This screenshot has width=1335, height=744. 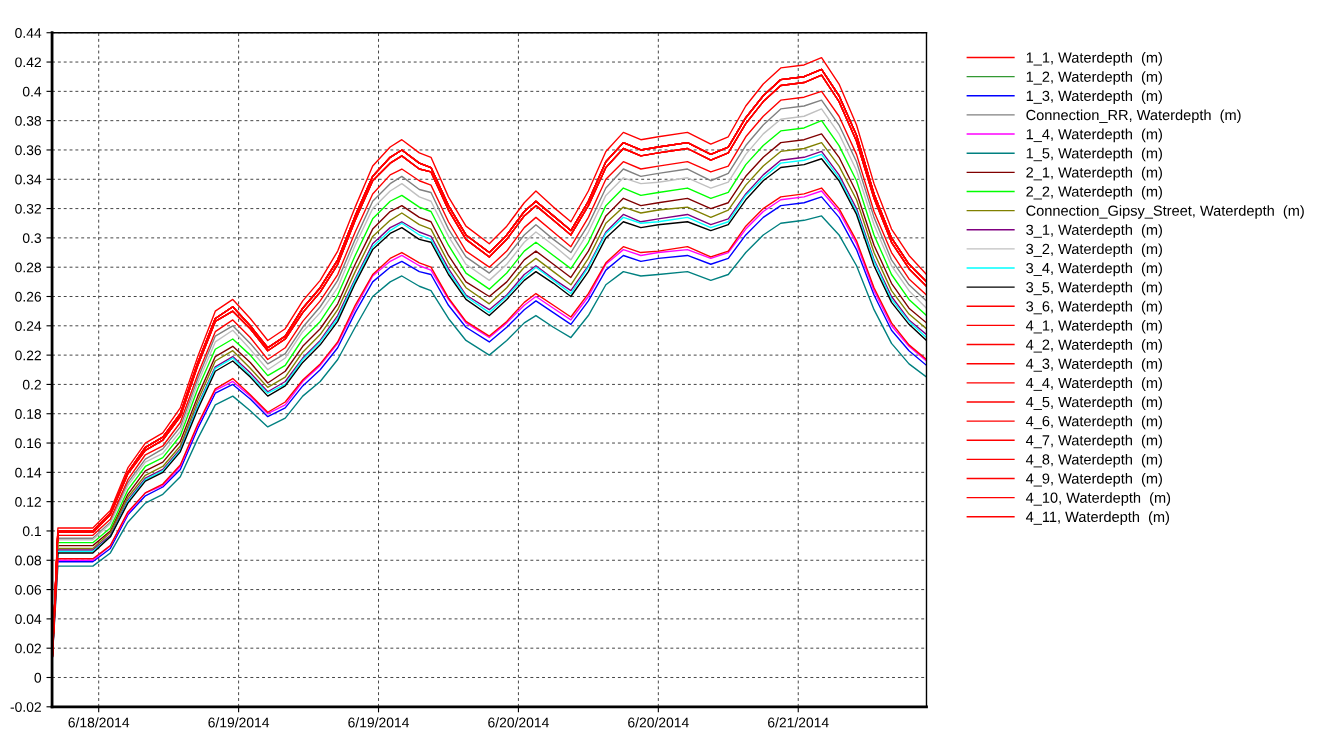 What do you see at coordinates (1094, 250) in the screenshot?
I see `legend-label: 3_2, Waterdepth (m)` at bounding box center [1094, 250].